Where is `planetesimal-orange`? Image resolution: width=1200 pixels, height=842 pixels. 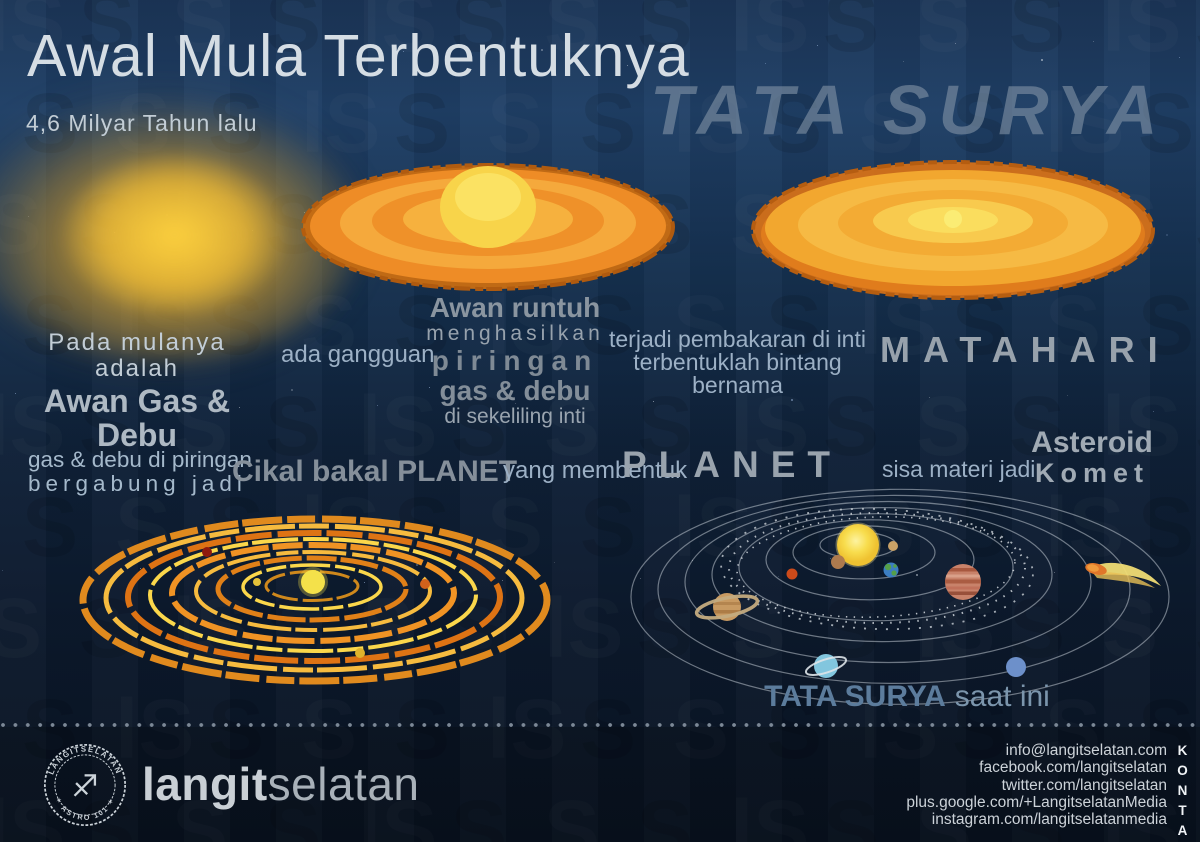 planetesimal-orange is located at coordinates (425, 584).